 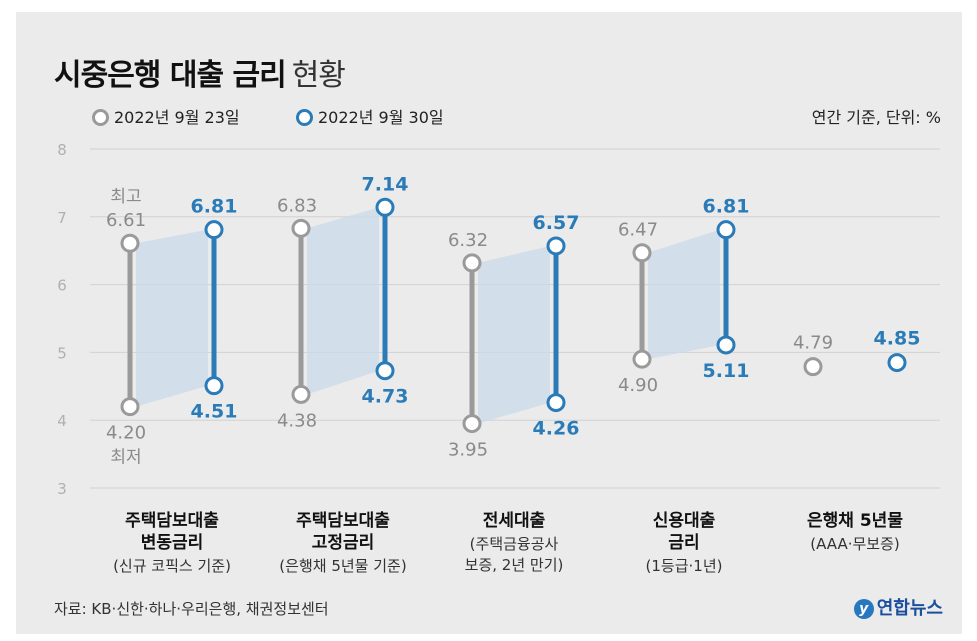 What do you see at coordinates (191, 609) in the screenshot?
I see `source-note: 자료: KB·신한·하나·우리은행, 채권정보센터` at bounding box center [191, 609].